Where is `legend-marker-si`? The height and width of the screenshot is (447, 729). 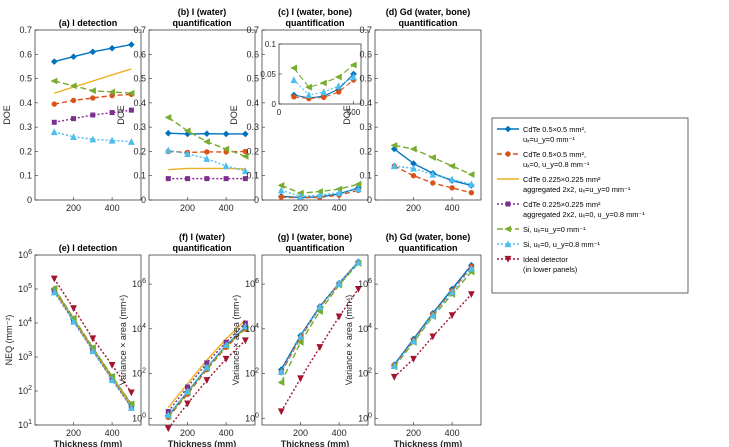 legend-marker-si is located at coordinates (508, 229).